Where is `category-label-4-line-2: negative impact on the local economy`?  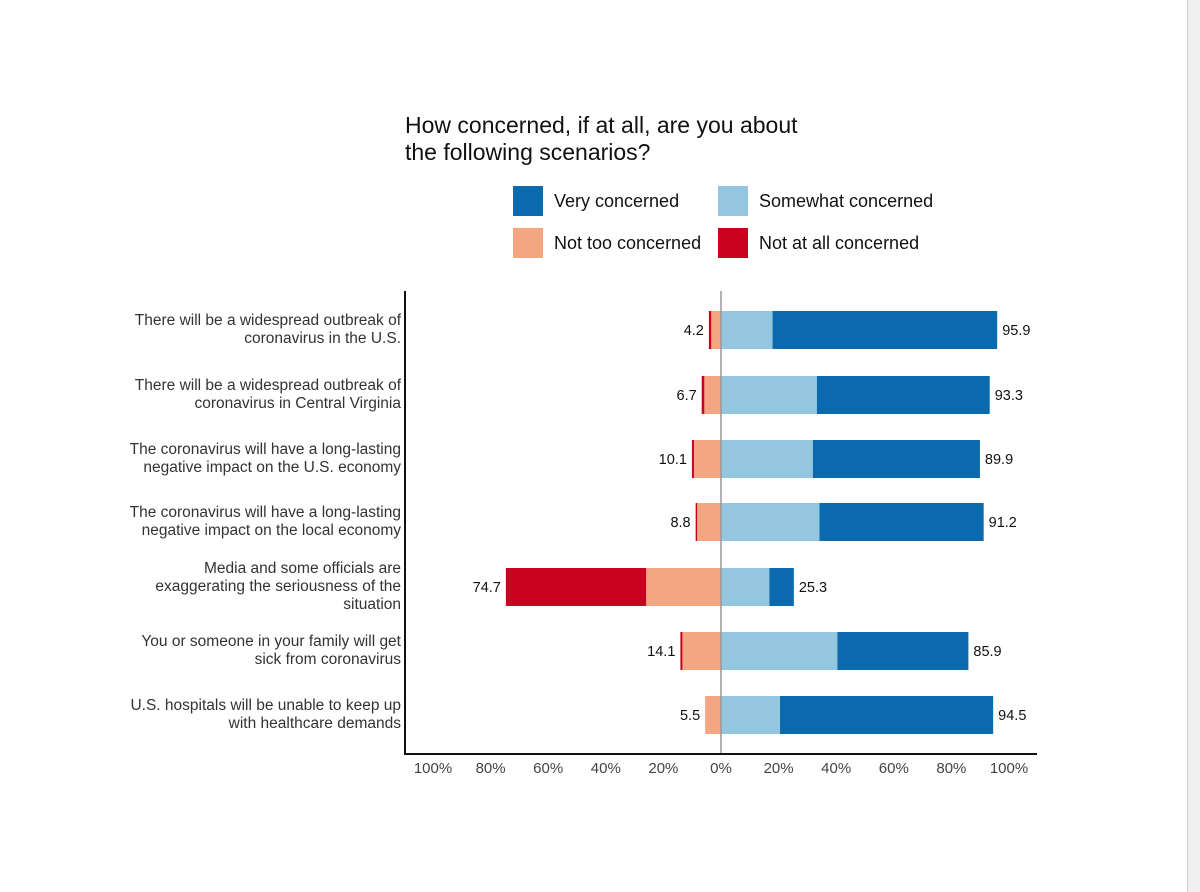 category-label-4-line-2: negative impact on the local economy is located at coordinates (271, 530).